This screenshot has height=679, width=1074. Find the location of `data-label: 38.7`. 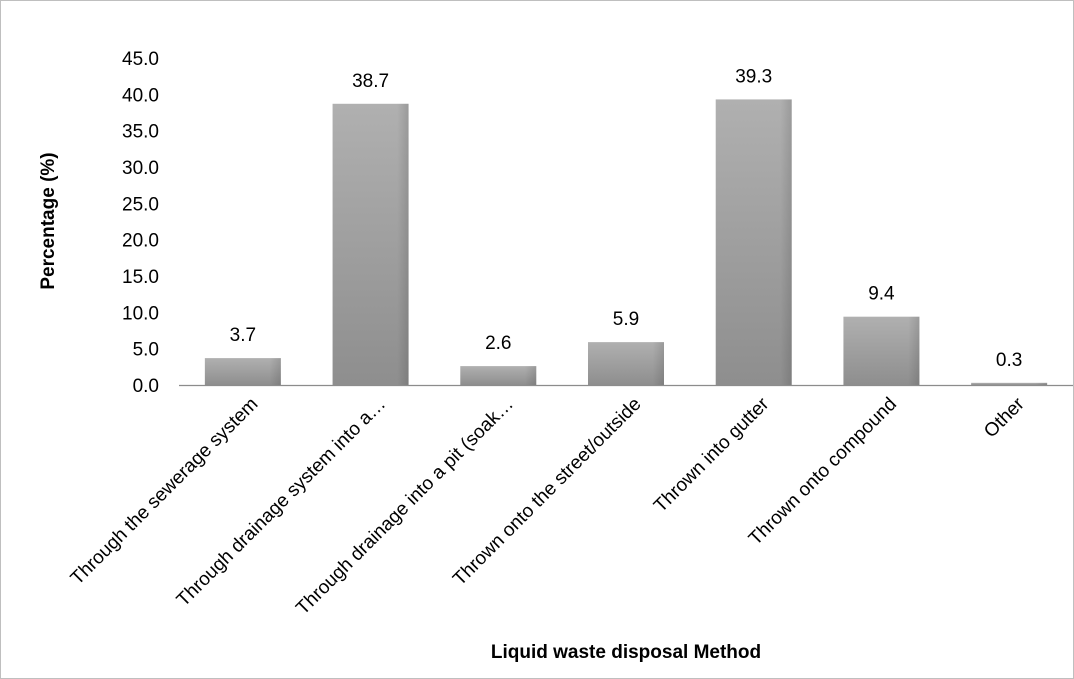

data-label: 38.7 is located at coordinates (370, 81).